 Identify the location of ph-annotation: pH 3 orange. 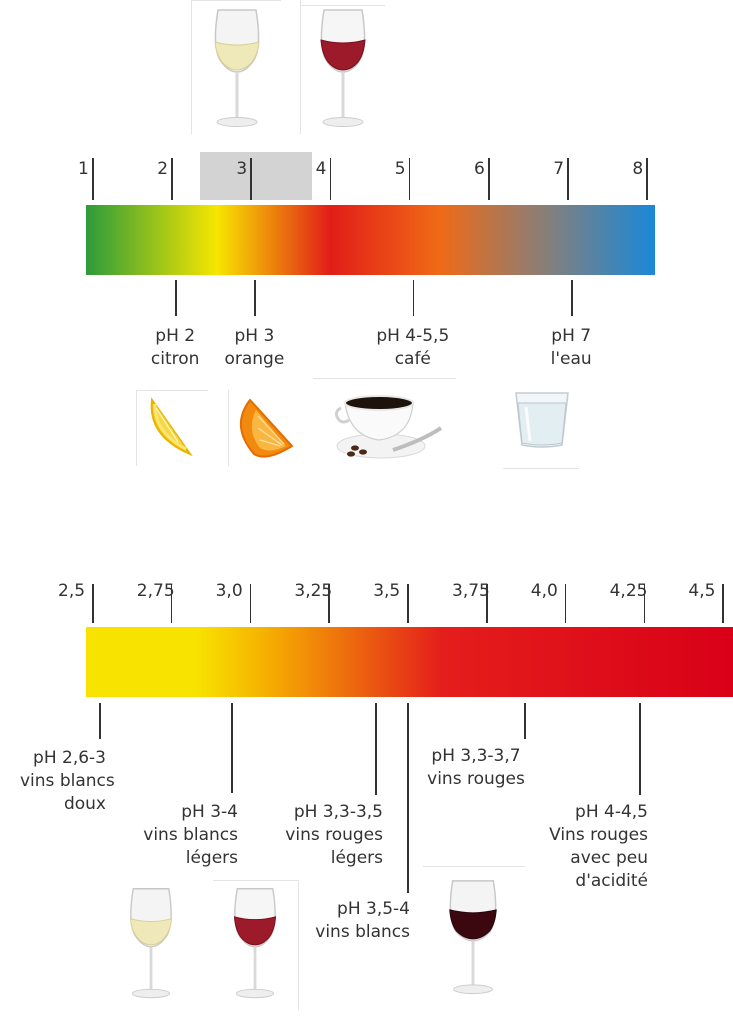
(254, 348).